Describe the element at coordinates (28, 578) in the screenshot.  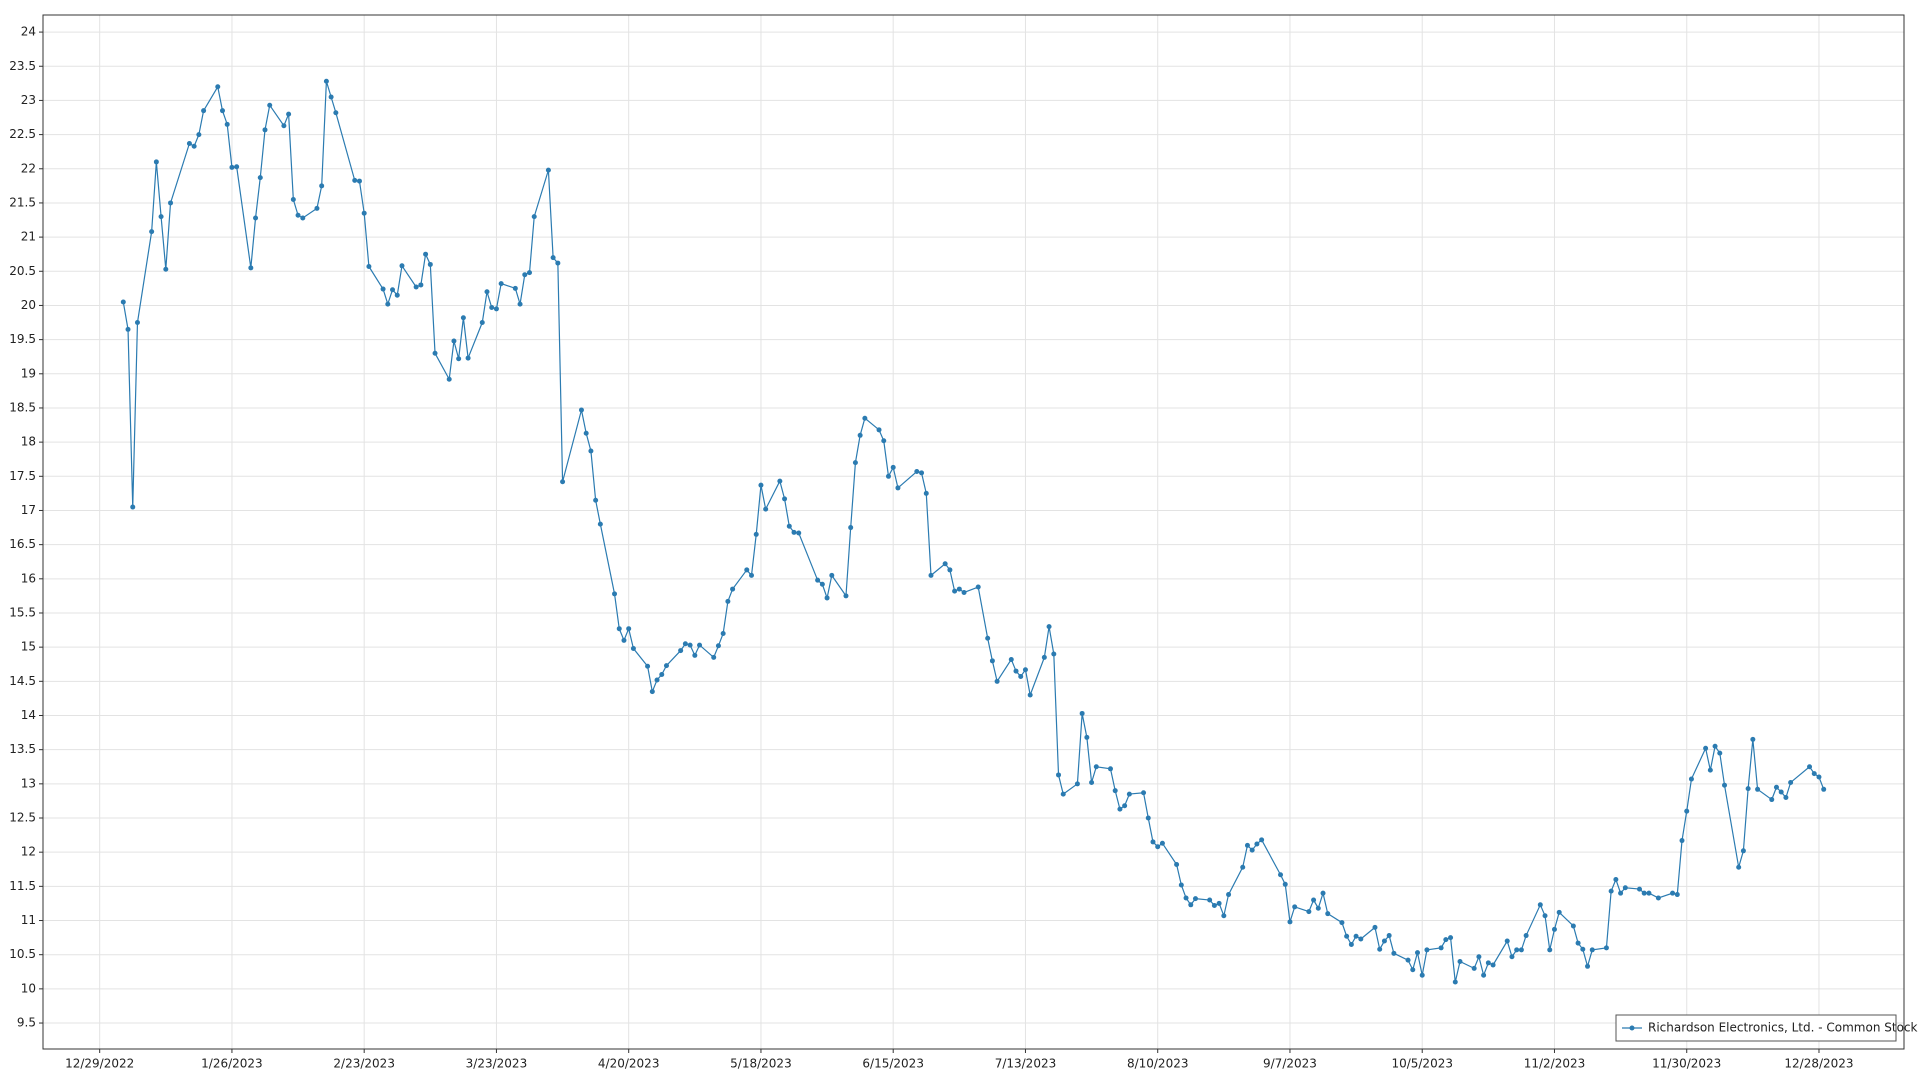
I see `y-tick-label: 16` at that location.